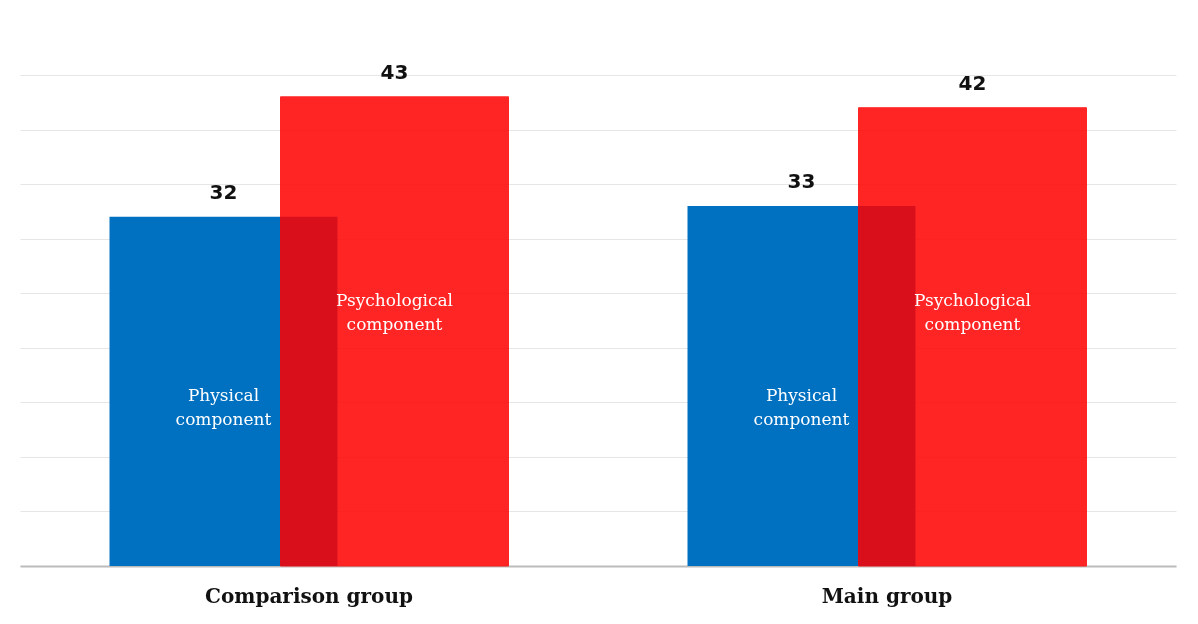 The image size is (1198, 624). What do you see at coordinates (801, 180) in the screenshot?
I see `data-label: 33` at bounding box center [801, 180].